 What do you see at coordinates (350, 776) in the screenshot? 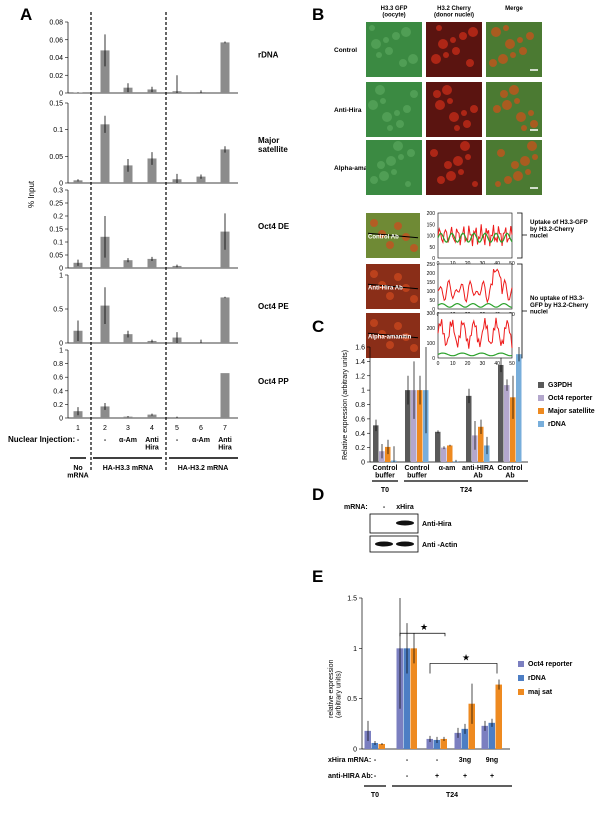
I see `row-label: anti-HIRA Ab:` at bounding box center [350, 776].